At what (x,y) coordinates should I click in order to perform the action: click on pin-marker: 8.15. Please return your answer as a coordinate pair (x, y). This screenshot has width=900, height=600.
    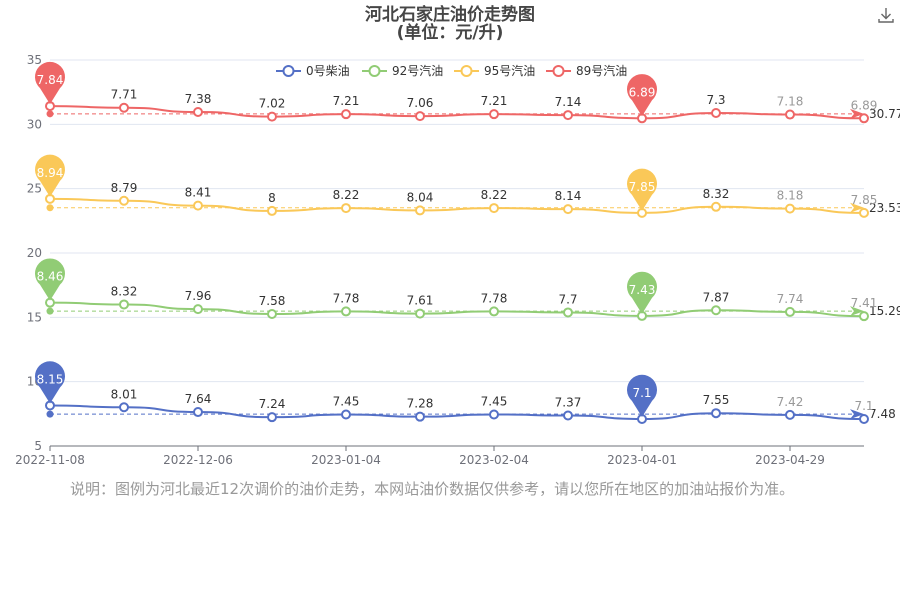
    Looking at the image, I should click on (50, 382).